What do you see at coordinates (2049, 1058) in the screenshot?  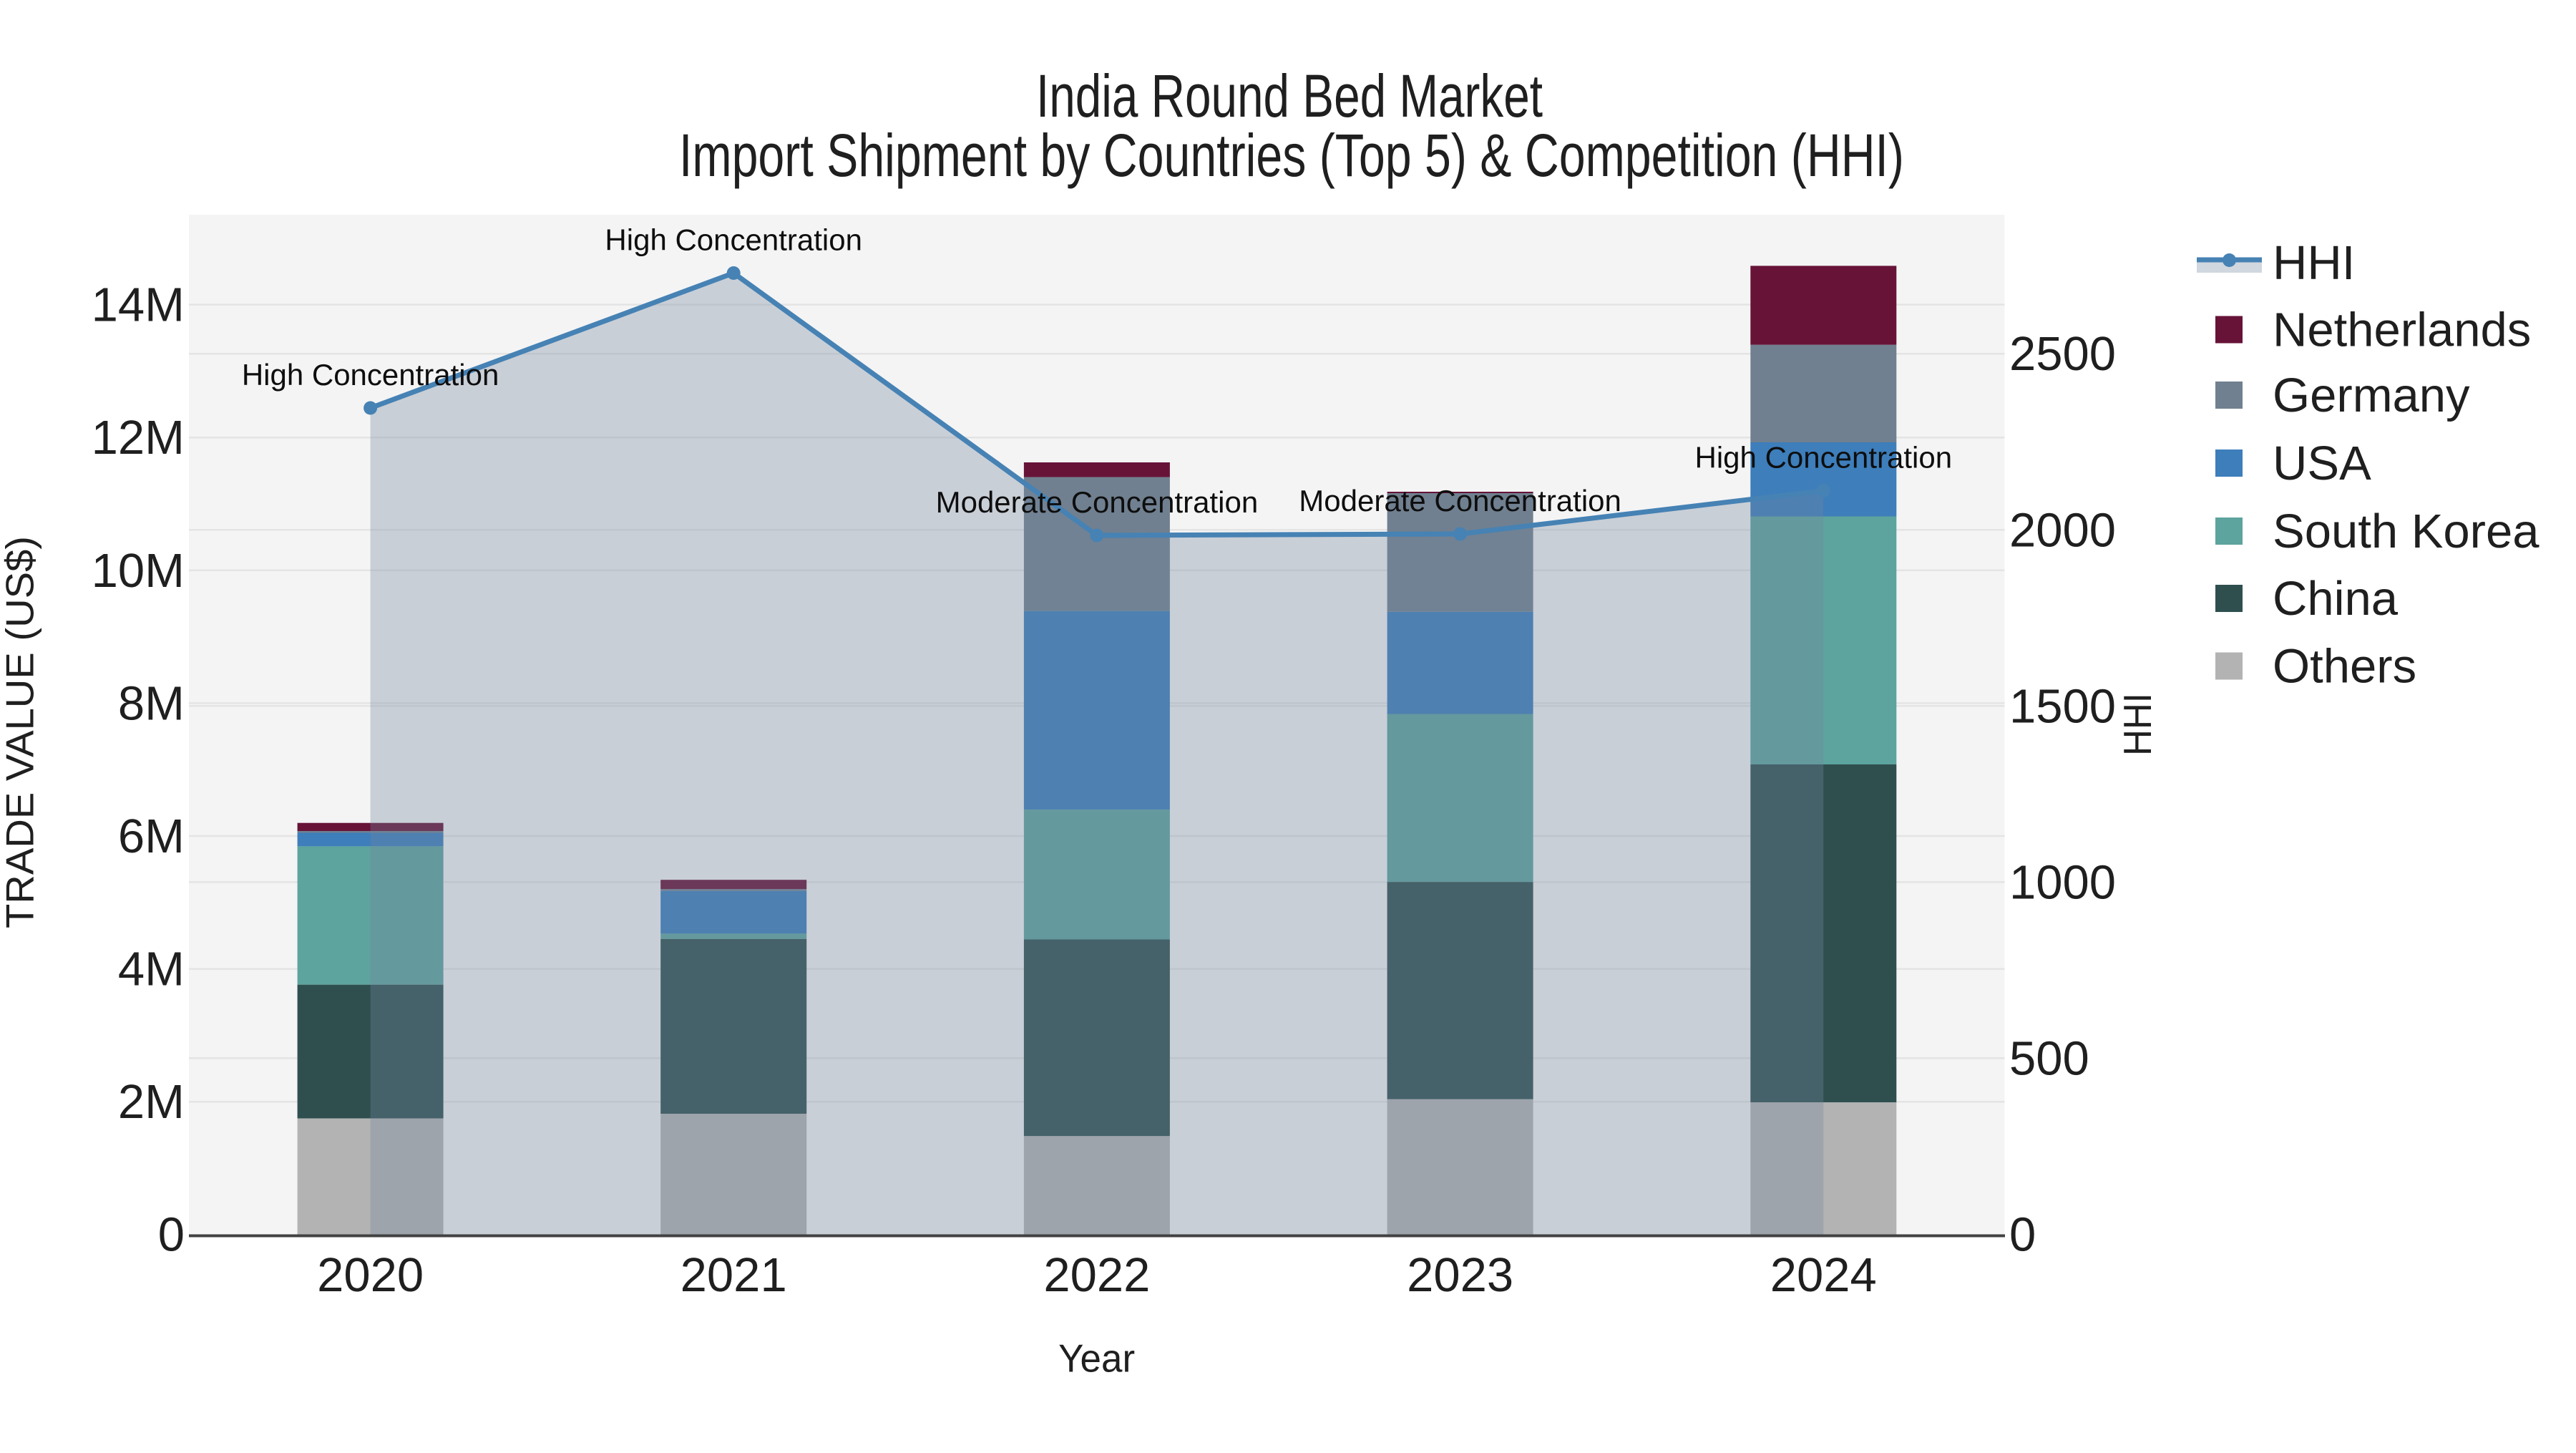 I see `svg-text: 500` at bounding box center [2049, 1058].